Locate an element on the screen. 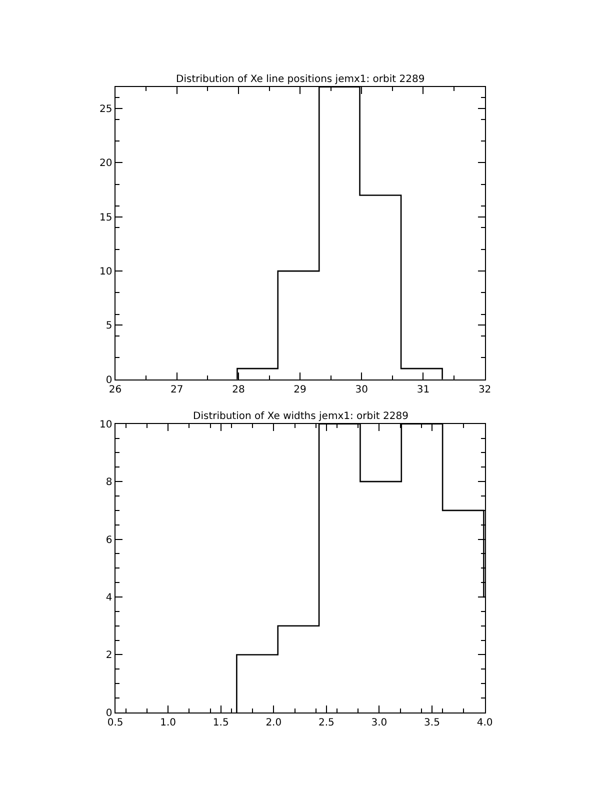 Image resolution: width=612 pixels, height=792 pixels. x-tick-label: 3.5 is located at coordinates (432, 722).